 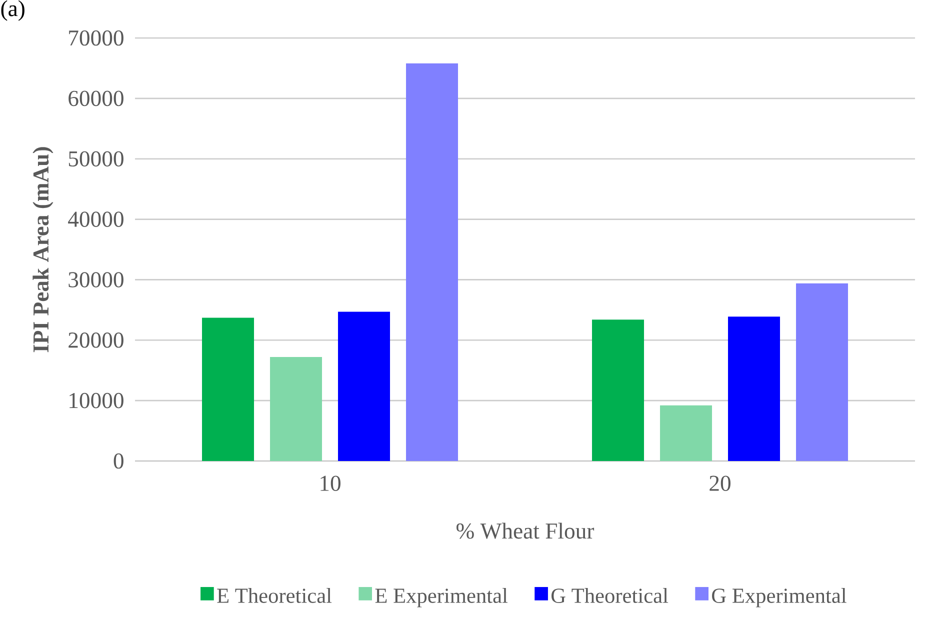 I want to click on y-tick-label: 30000, so click(x=96, y=280).